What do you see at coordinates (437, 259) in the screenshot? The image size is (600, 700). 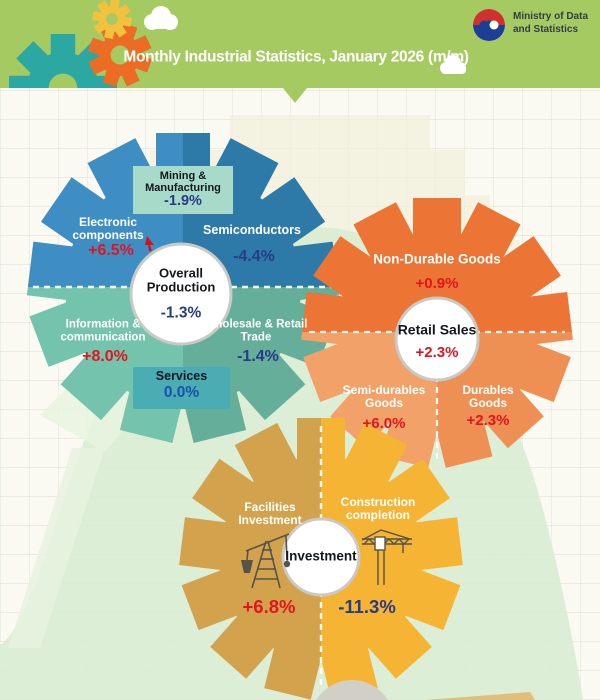 I see `nondurable-goods-label: Non-Durable Goods` at bounding box center [437, 259].